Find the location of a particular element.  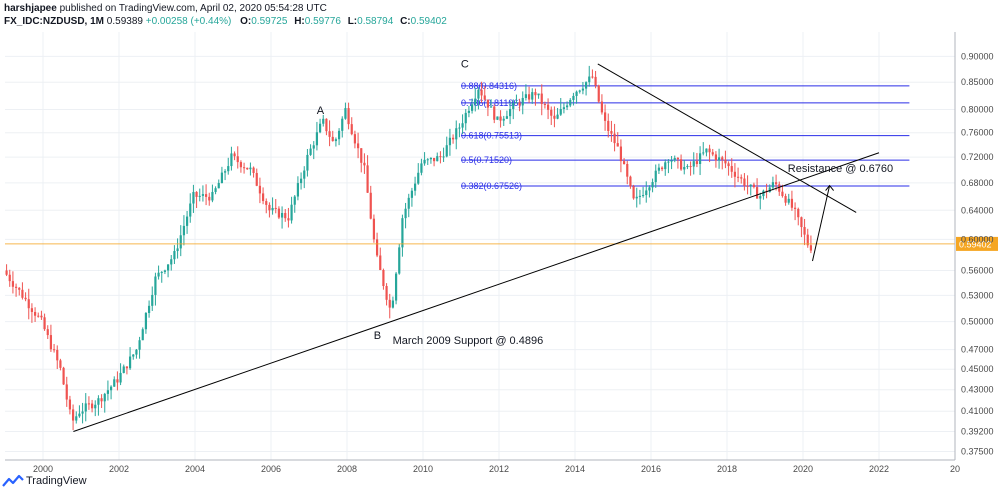

high-label: H: is located at coordinates (299, 21).